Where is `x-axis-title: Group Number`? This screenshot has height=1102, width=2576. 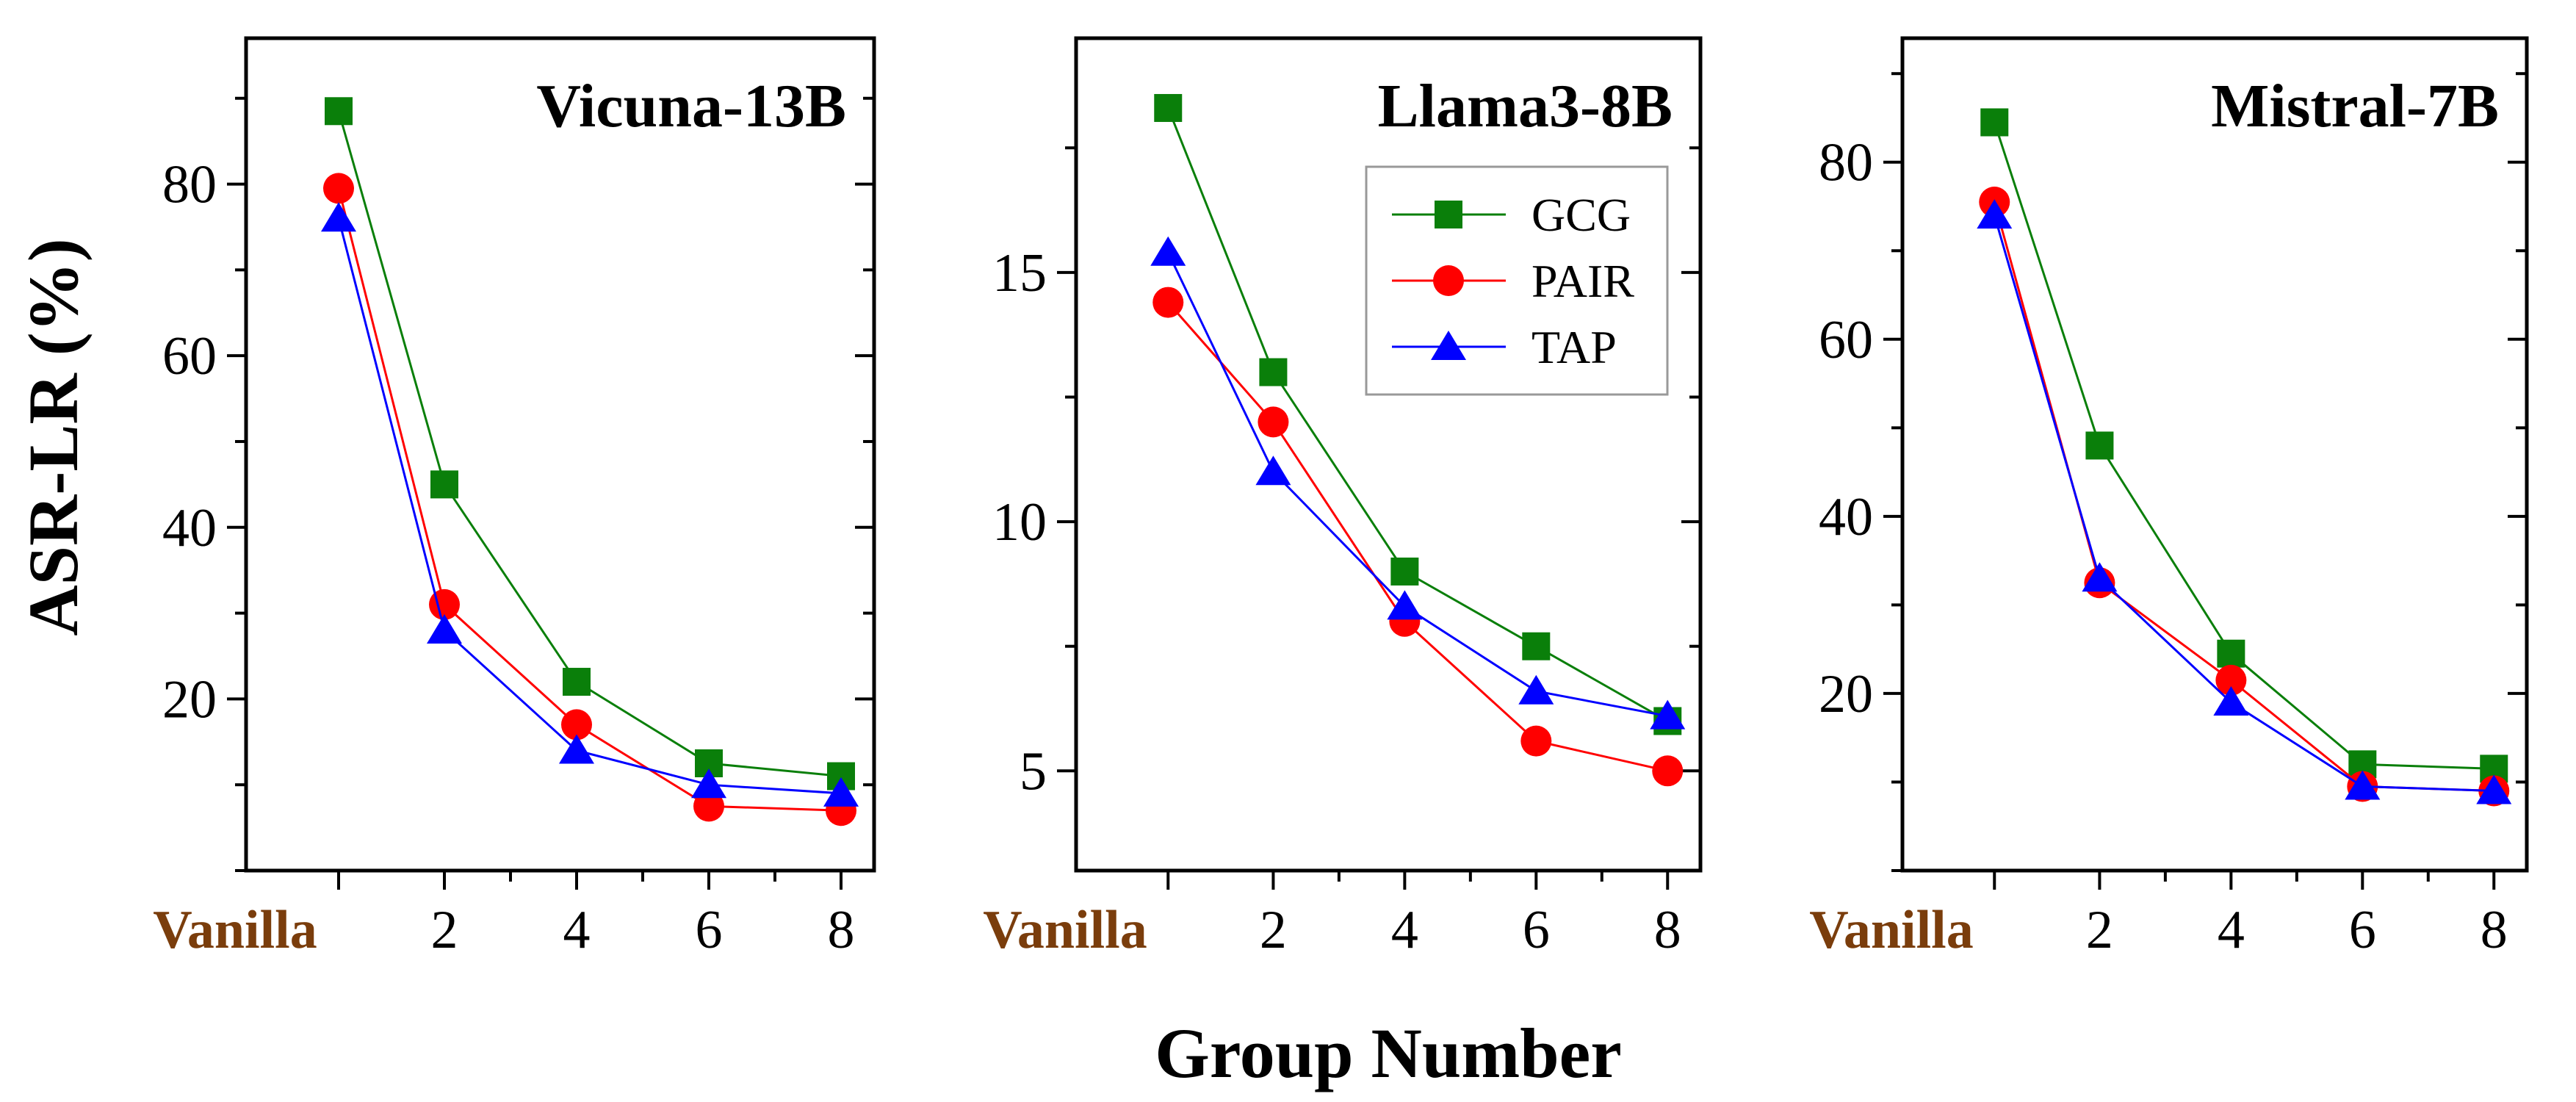
x-axis-title: Group Number is located at coordinates (1389, 1053).